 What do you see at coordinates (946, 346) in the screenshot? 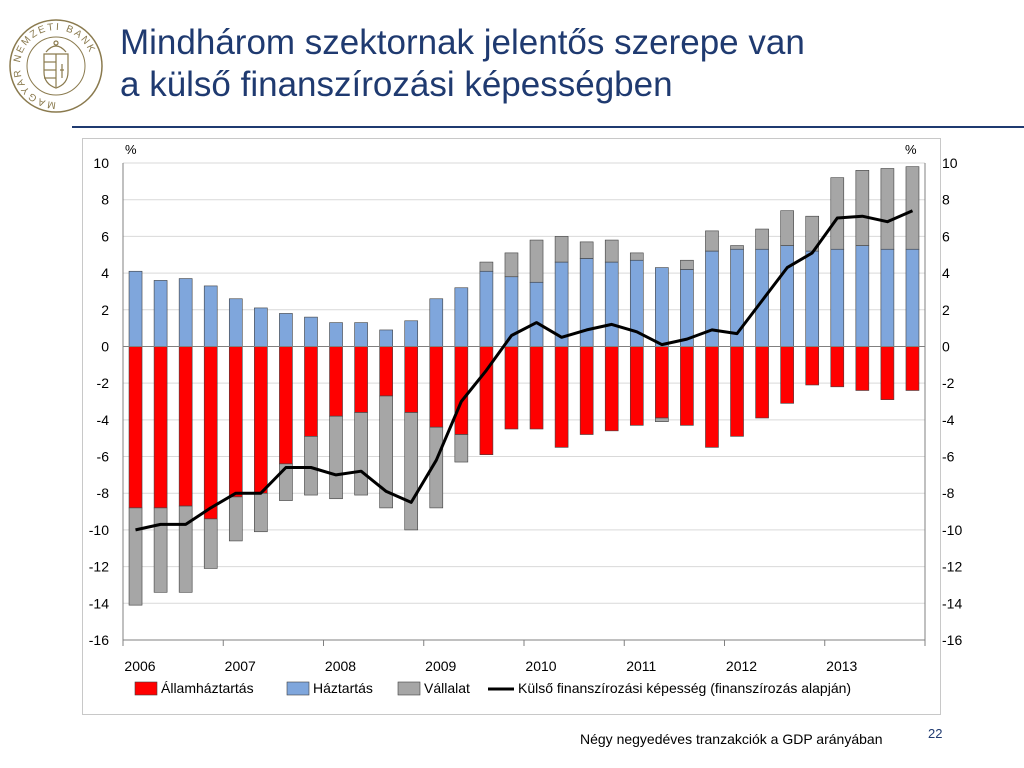
I see `y-tick-label-right: 0` at bounding box center [946, 346].